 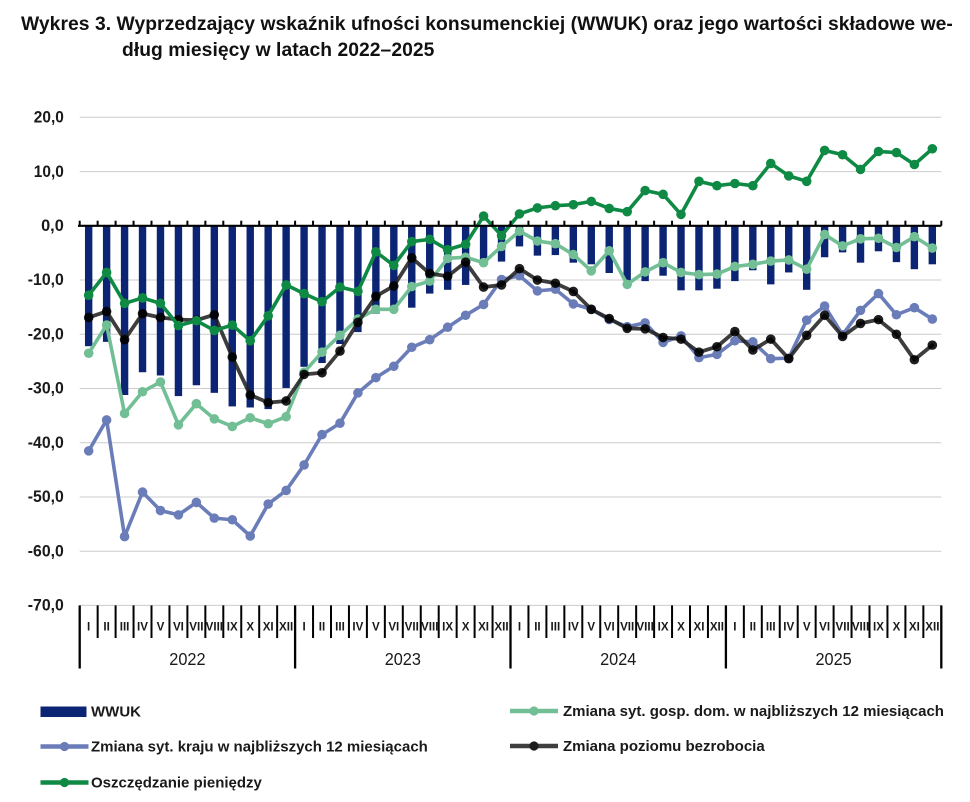 I want to click on svg-text: -30,0, so click(x=46, y=388).